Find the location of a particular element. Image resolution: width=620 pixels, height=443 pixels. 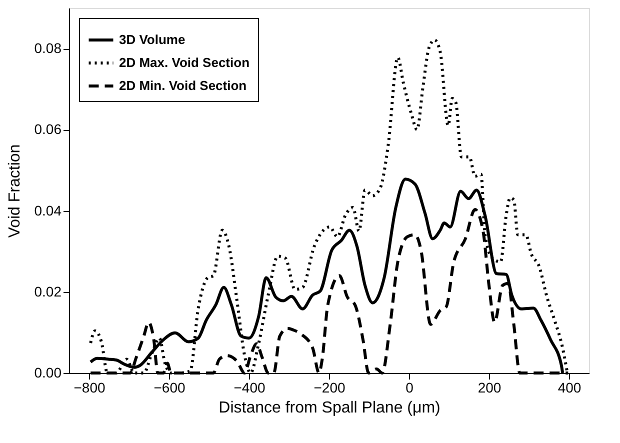

legend-label: 2D Max. Void Section is located at coordinates (184, 62).